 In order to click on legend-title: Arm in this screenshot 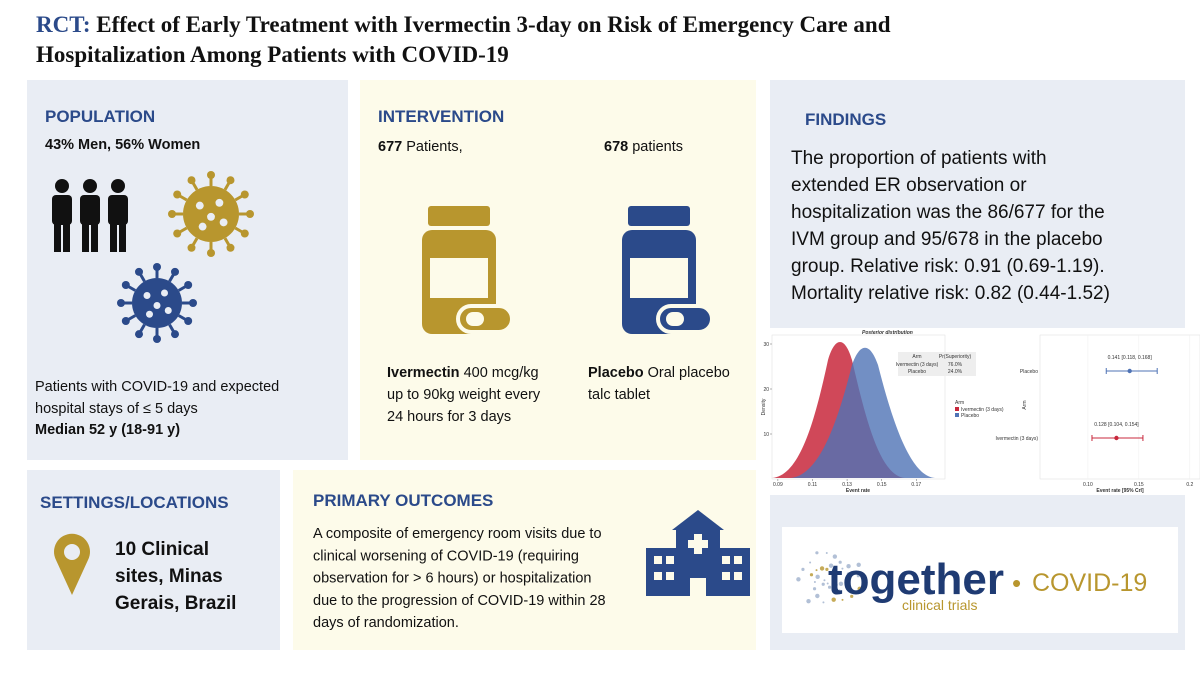, I will do `click(959, 403)`.